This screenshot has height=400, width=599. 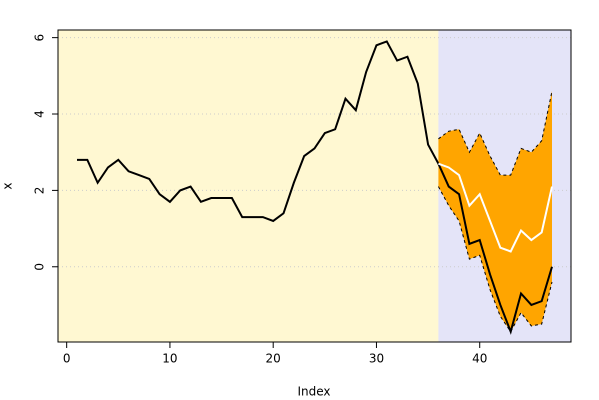 What do you see at coordinates (8, 185) in the screenshot?
I see `y-axis-label: x` at bounding box center [8, 185].